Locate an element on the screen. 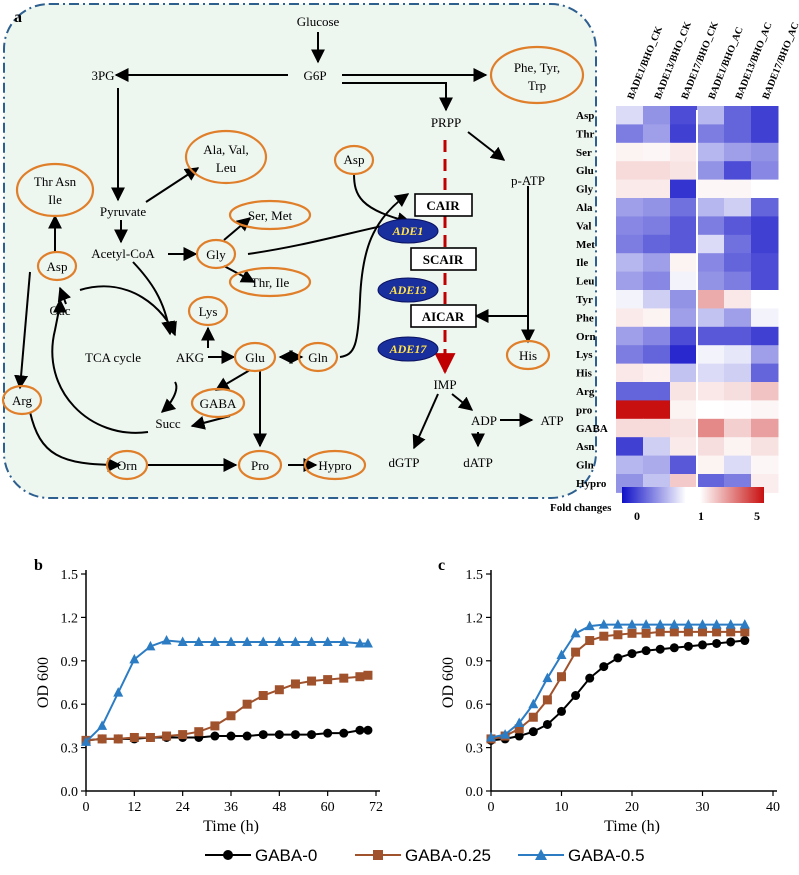 The height and width of the screenshot is (875, 799). heatmap-row-label: Met is located at coordinates (585, 245).